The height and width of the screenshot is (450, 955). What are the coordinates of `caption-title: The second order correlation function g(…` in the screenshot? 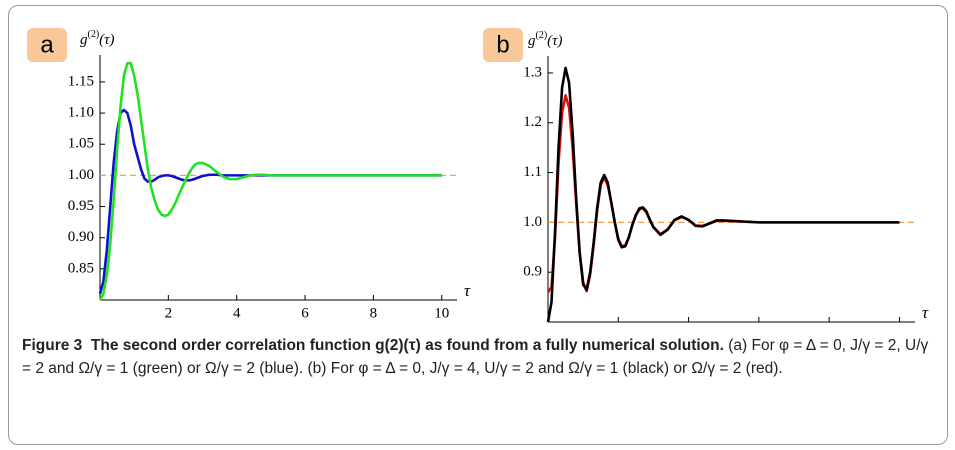 It's located at (407, 345).